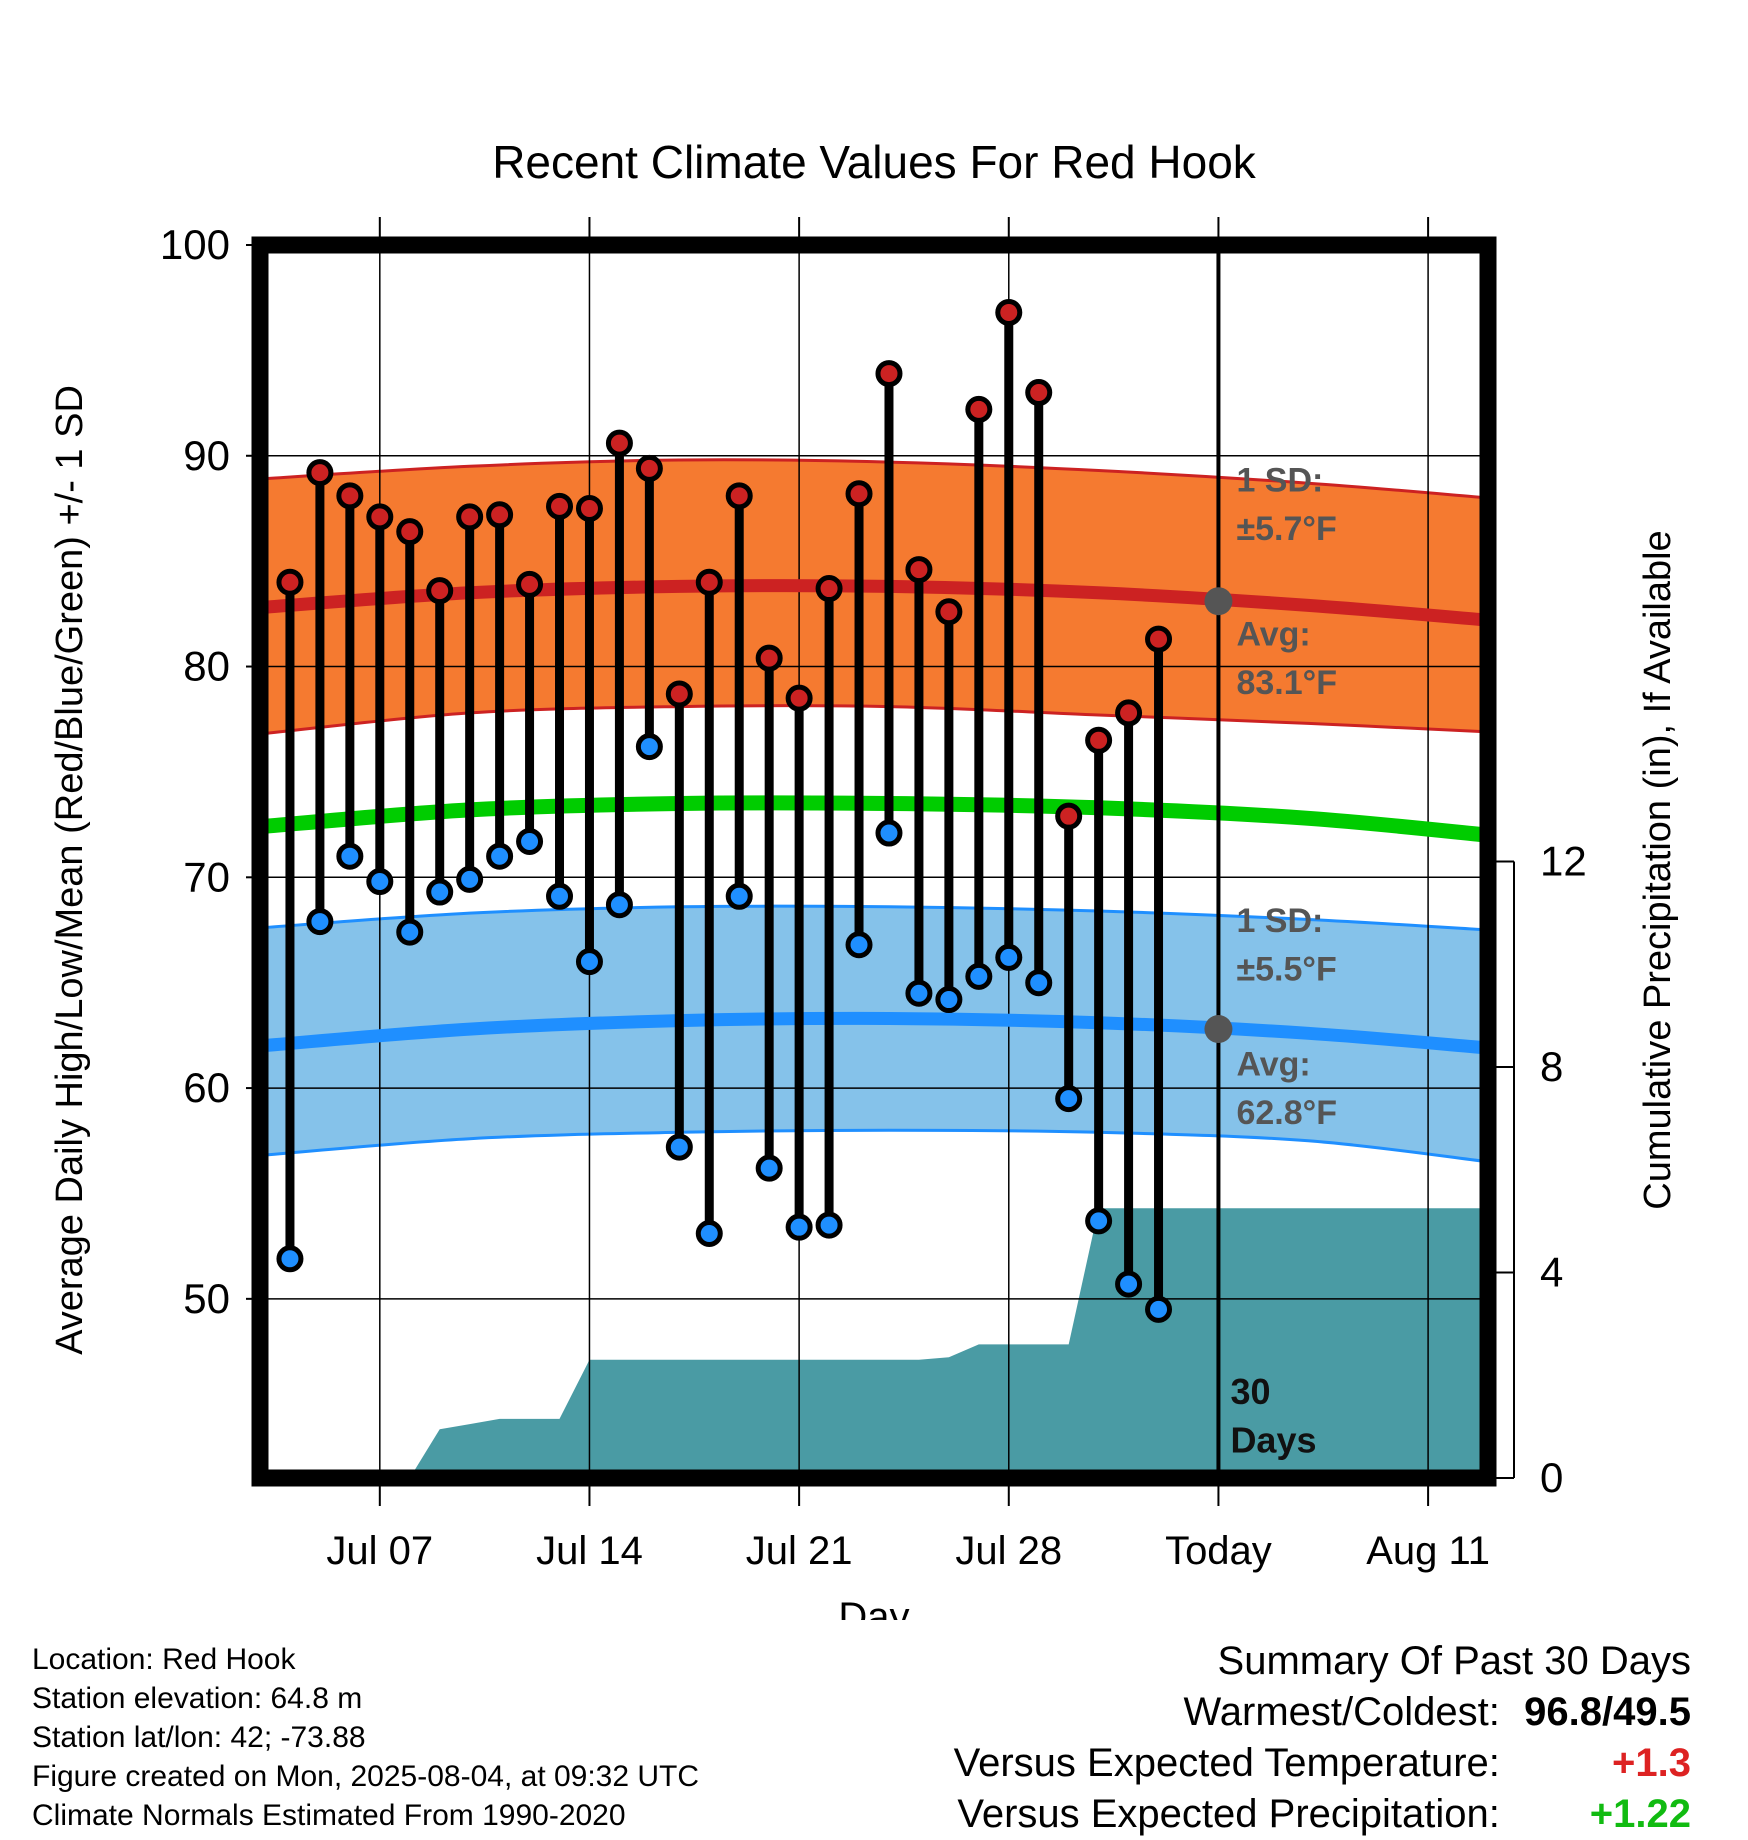 The image size is (1748, 1840). Describe the element at coordinates (1341, 1712) in the screenshot. I see `warm-cold-label: Warmest/Coldest:` at that location.